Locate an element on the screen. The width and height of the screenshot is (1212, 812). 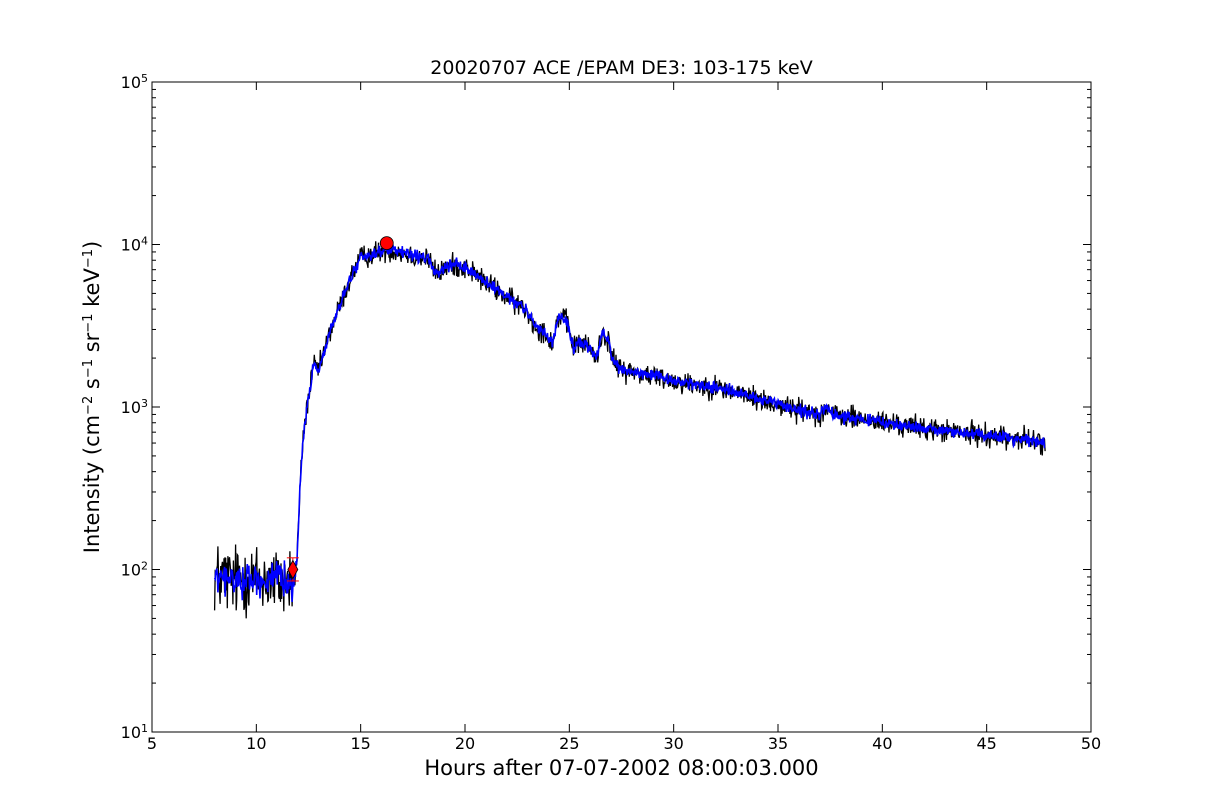
x-axis-label: Hours after 07-07-2002 08:00:03.000 is located at coordinates (621, 768).